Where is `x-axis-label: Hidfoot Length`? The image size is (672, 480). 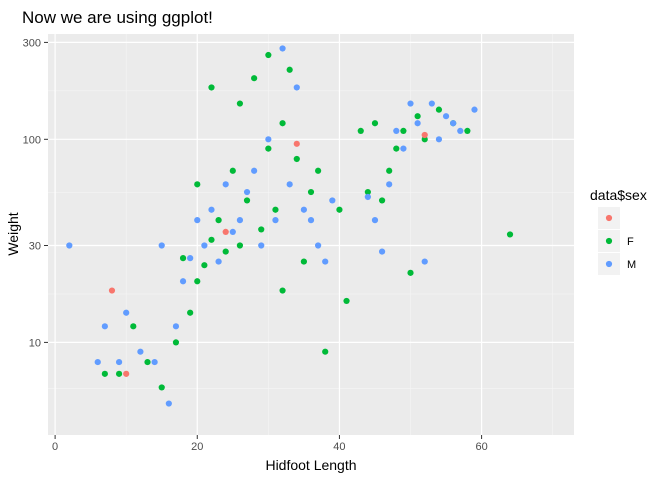 x-axis-label: Hidfoot Length is located at coordinates (310, 465).